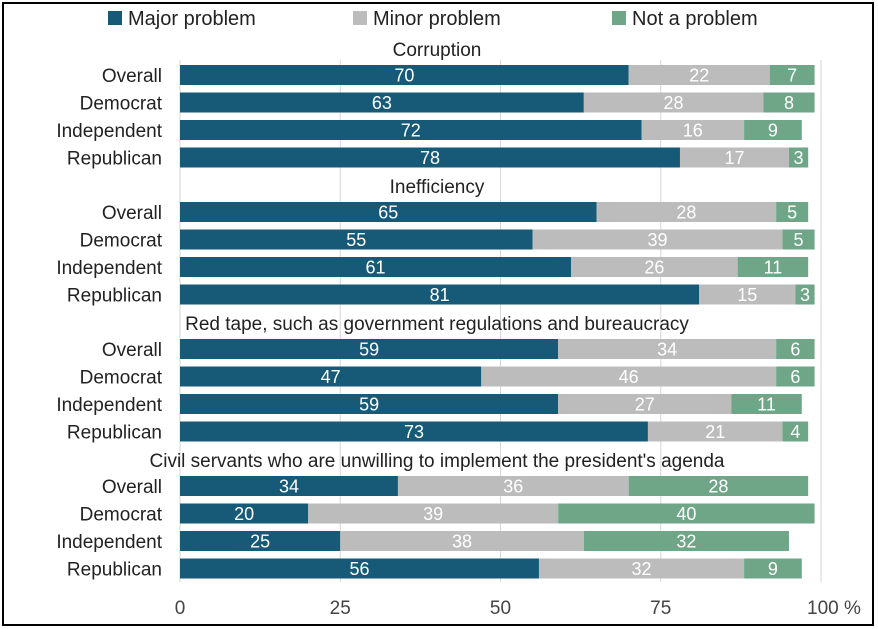  Describe the element at coordinates (132, 350) in the screenshot. I see `row-label-2-0: Overall` at that location.